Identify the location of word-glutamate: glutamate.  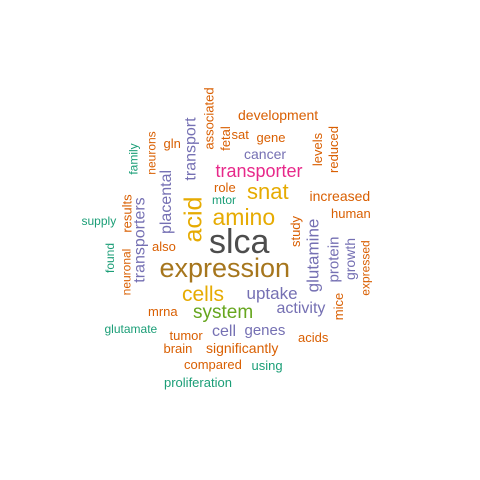
(131, 329).